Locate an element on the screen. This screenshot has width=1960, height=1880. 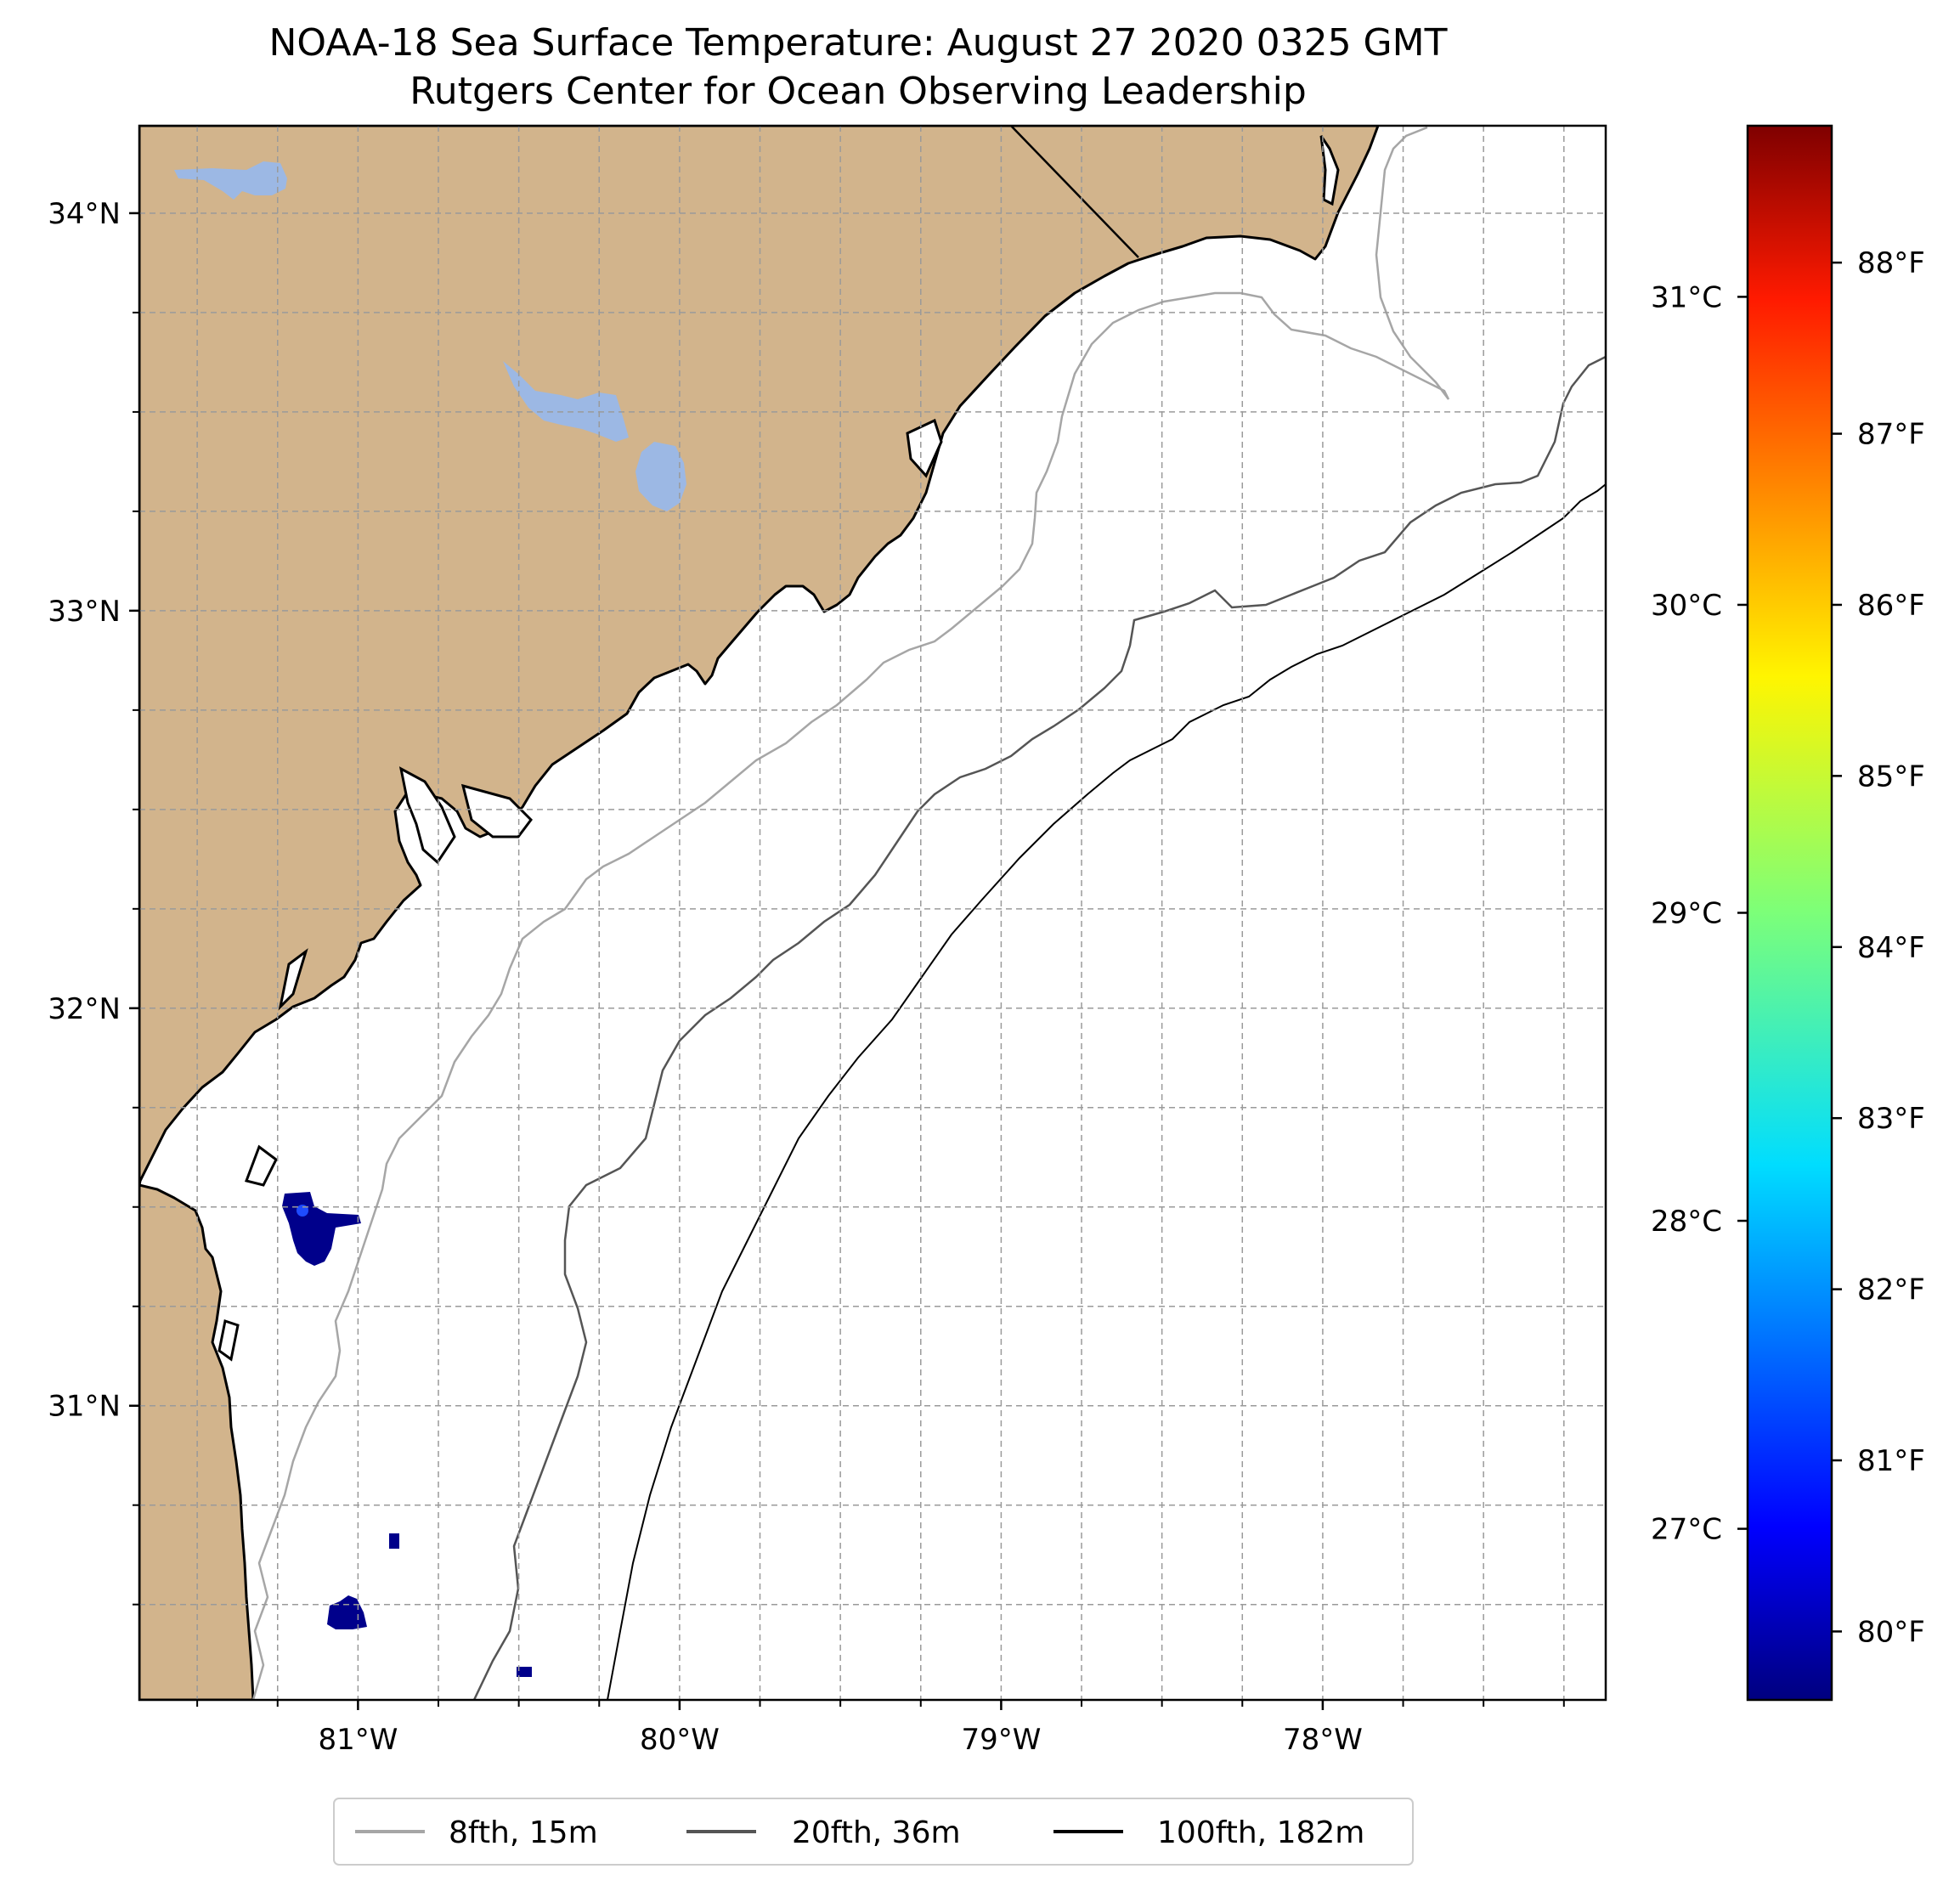
legend-label-8fth: 8fth, 15m is located at coordinates (524, 1832).